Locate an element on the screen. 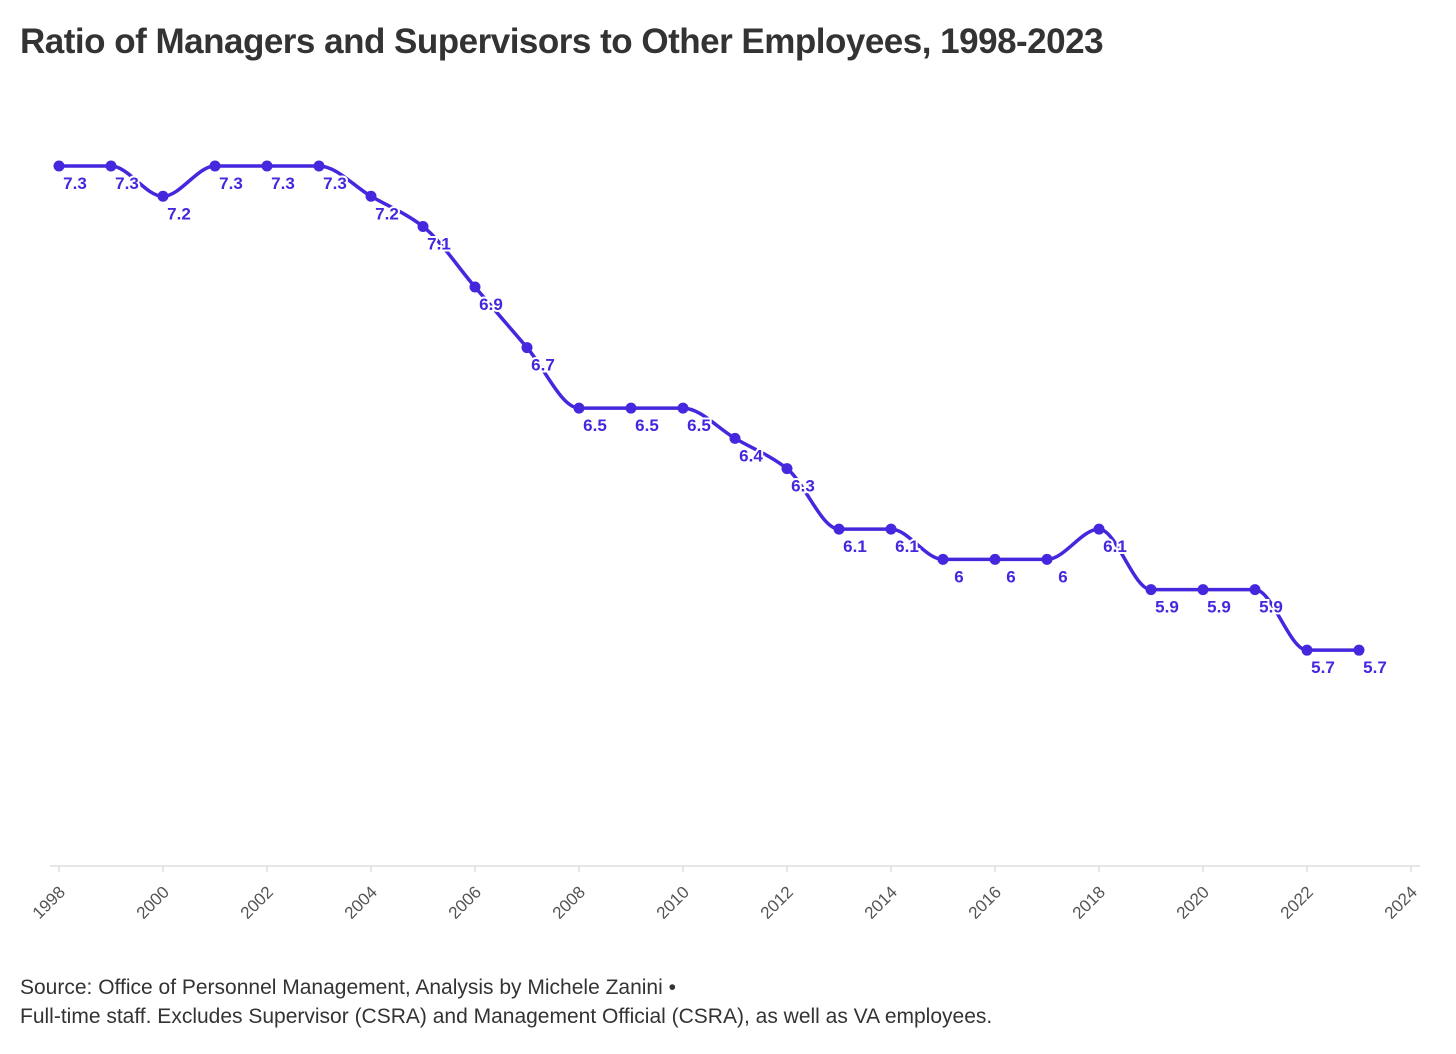 The height and width of the screenshot is (1054, 1456). x-tick-label: 2020 is located at coordinates (1193, 903).